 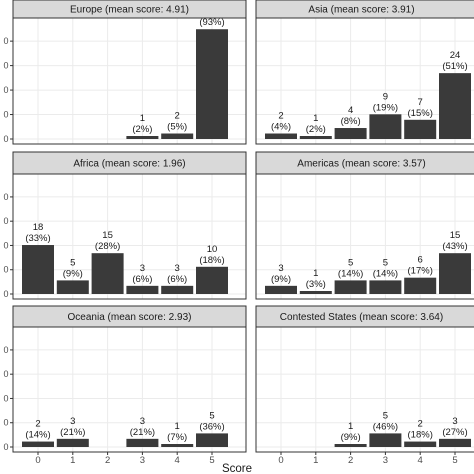 What do you see at coordinates (455, 55) in the screenshot?
I see `bar-count-label: 24` at bounding box center [455, 55].